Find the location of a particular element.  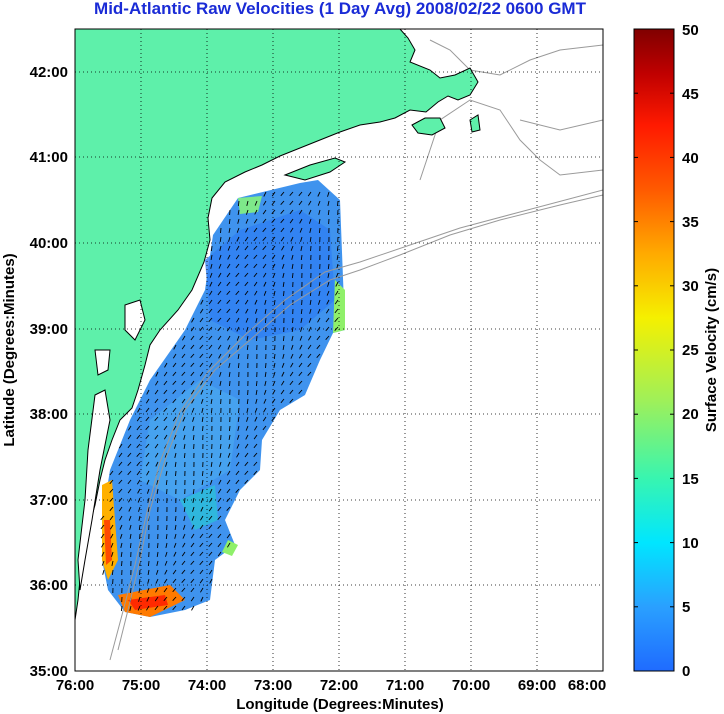

colorbar-tick-label: 40 is located at coordinates (690, 158).